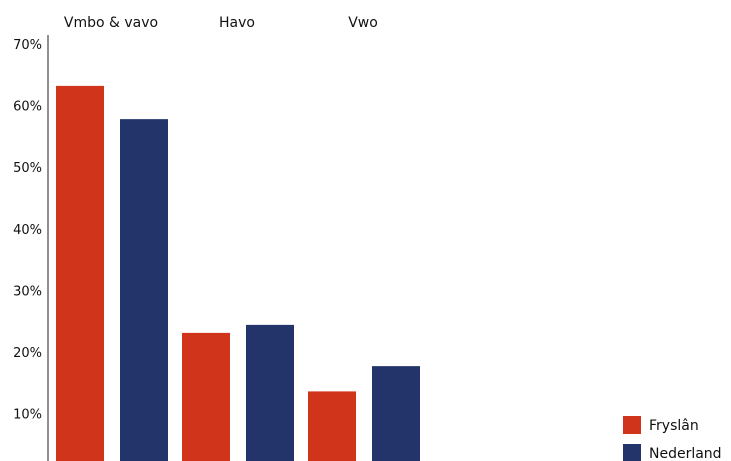 Image resolution: width=731 pixels, height=461 pixels. Describe the element at coordinates (674, 426) in the screenshot. I see `legend-label: Fryslân` at that location.